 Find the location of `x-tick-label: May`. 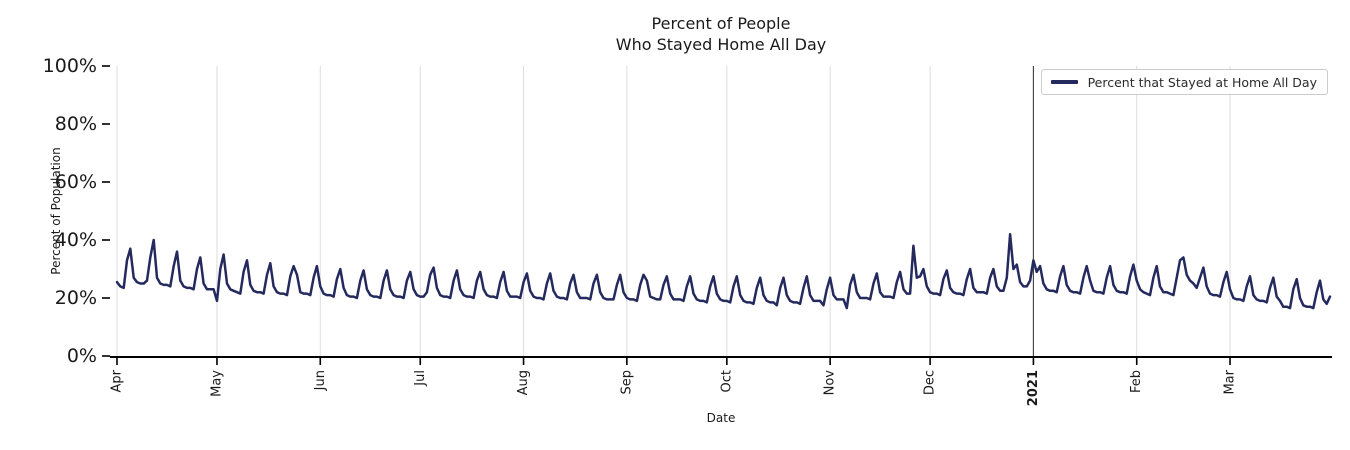

x-tick-label: May is located at coordinates (216, 383).